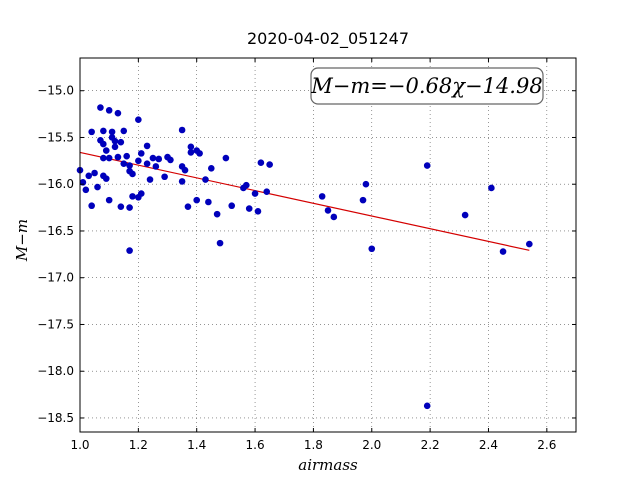 The width and height of the screenshot is (640, 480). I want to click on y-tick-label: −17.5, so click(55, 324).